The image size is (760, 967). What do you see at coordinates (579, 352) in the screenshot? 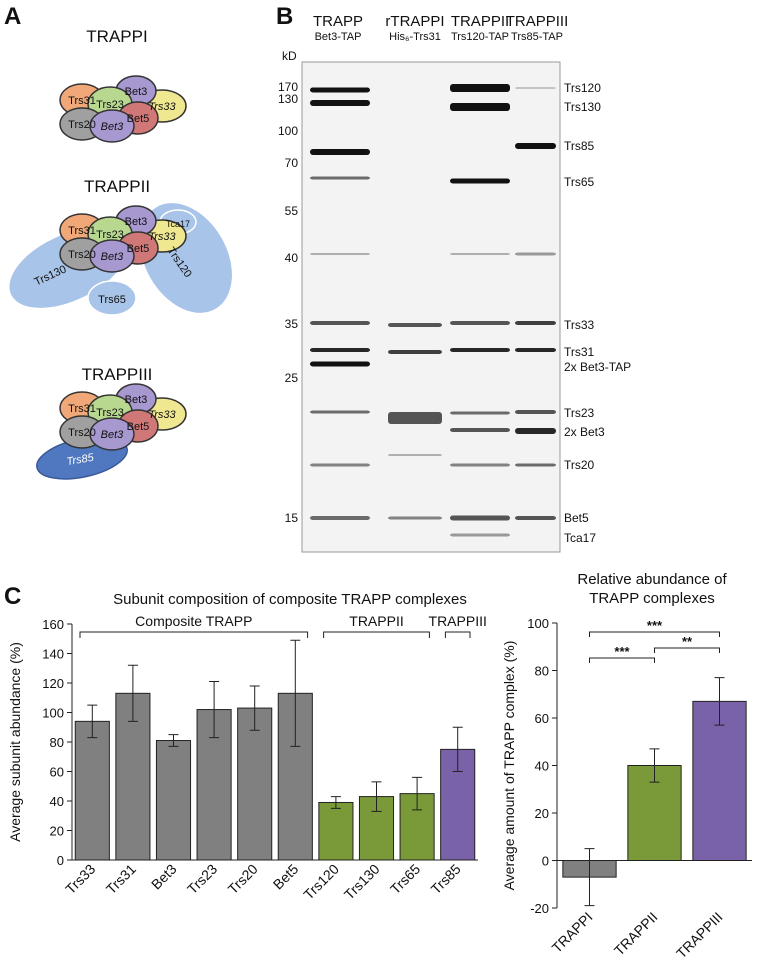
I see `band-label: Trs31` at bounding box center [579, 352].